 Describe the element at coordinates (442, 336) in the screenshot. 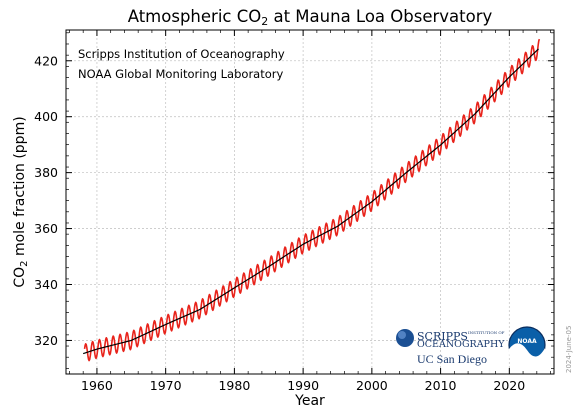

I see `scripps-logo-word: SCRIPPS` at that location.